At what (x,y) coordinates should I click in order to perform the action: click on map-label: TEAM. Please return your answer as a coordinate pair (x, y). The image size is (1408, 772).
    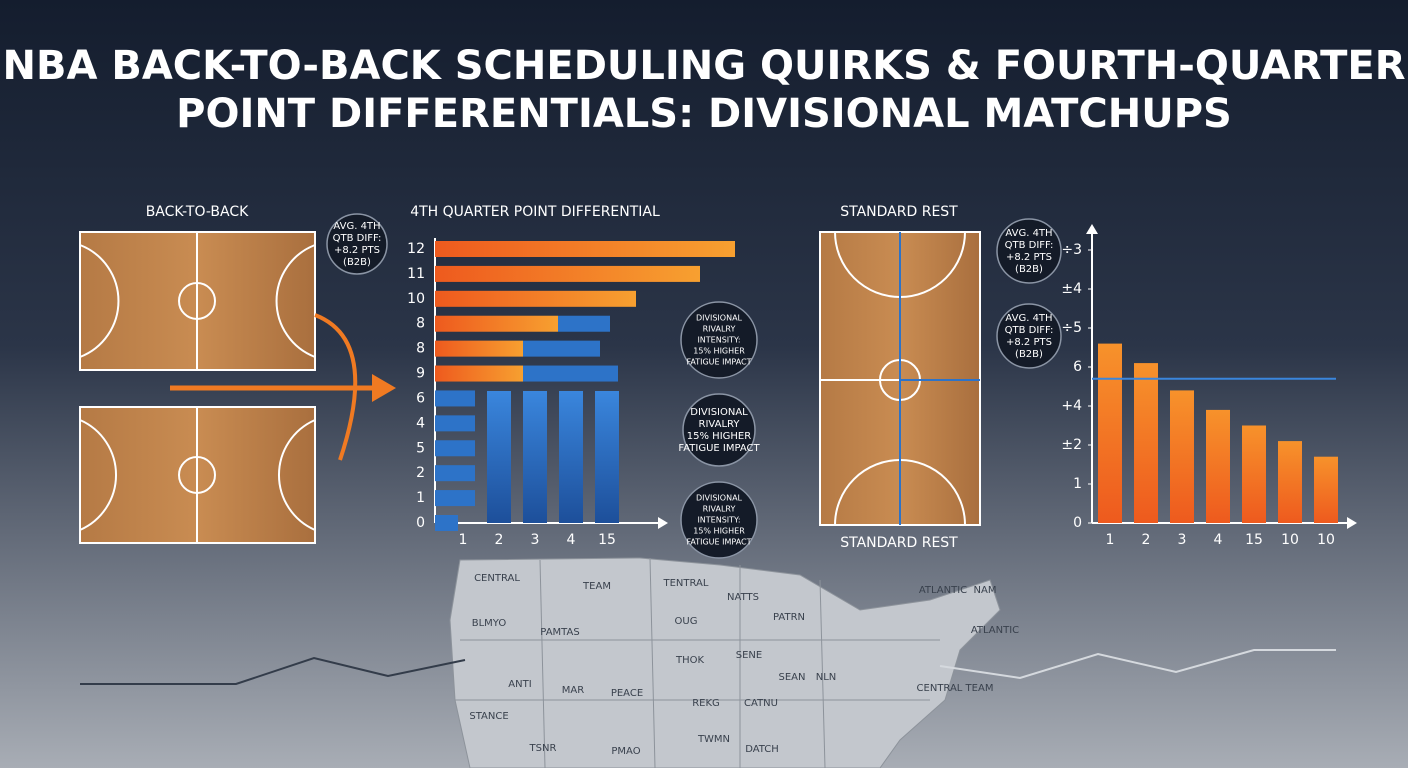
    Looking at the image, I should click on (596, 586).